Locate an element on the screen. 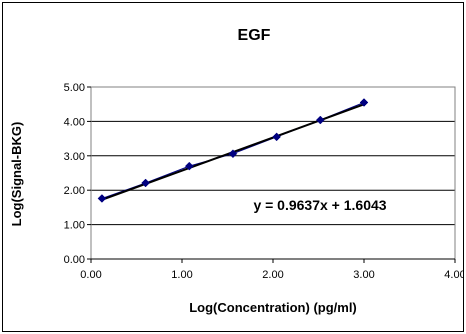  x-tick-label: 3.00 is located at coordinates (363, 275).